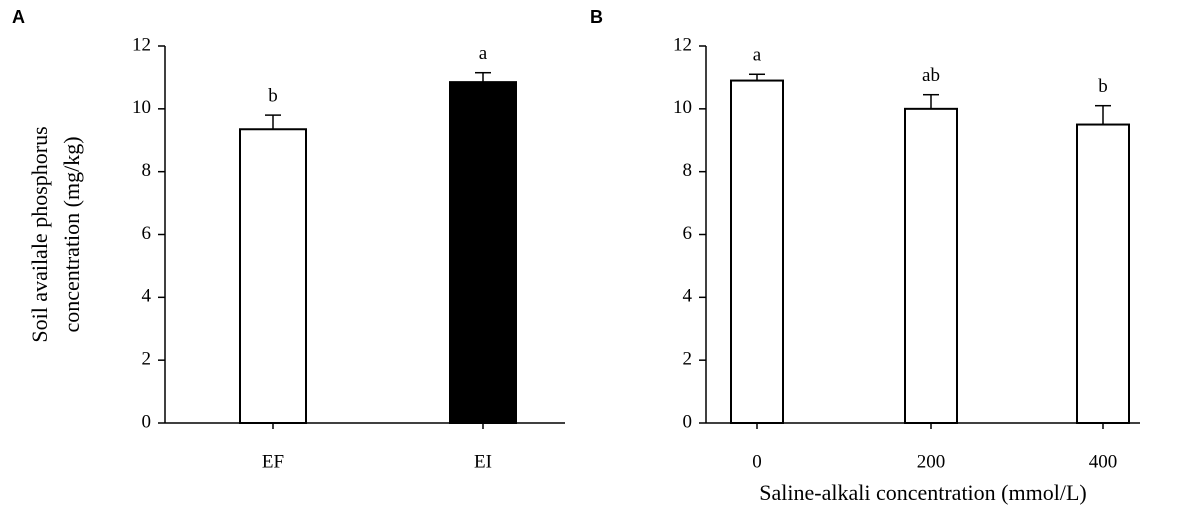 The width and height of the screenshot is (1200, 519). I want to click on x-tick-label: 0, so click(757, 461).